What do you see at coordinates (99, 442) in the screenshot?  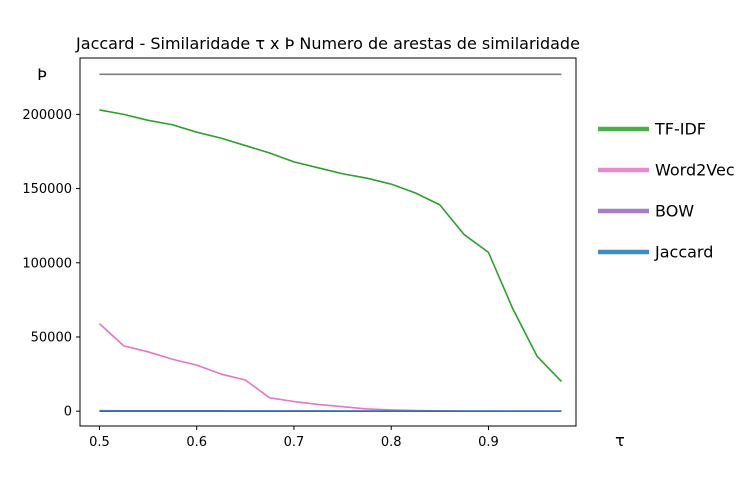 I see `x-tick-label: 0.5` at bounding box center [99, 442].